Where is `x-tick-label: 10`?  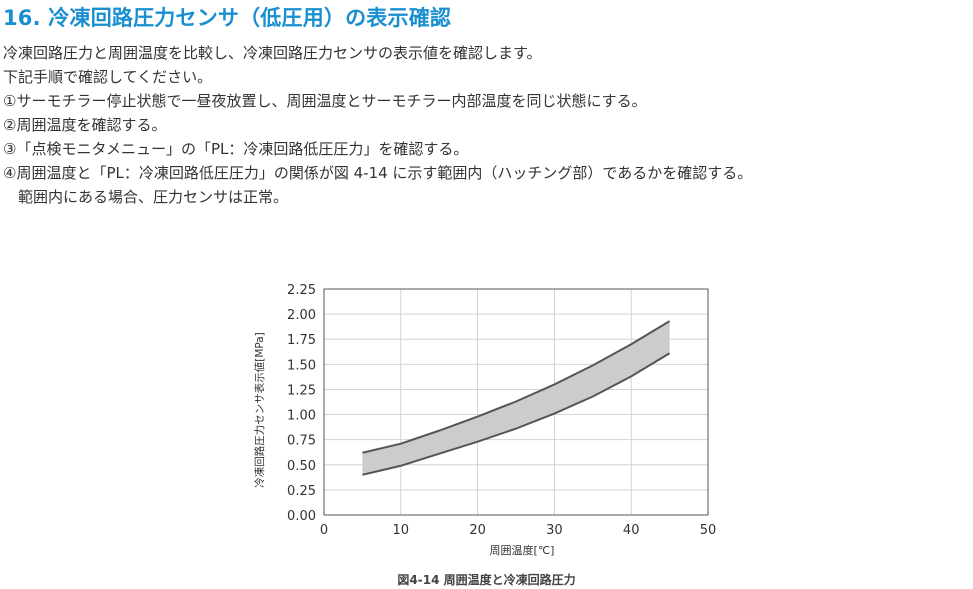
x-tick-label: 10 is located at coordinates (401, 530).